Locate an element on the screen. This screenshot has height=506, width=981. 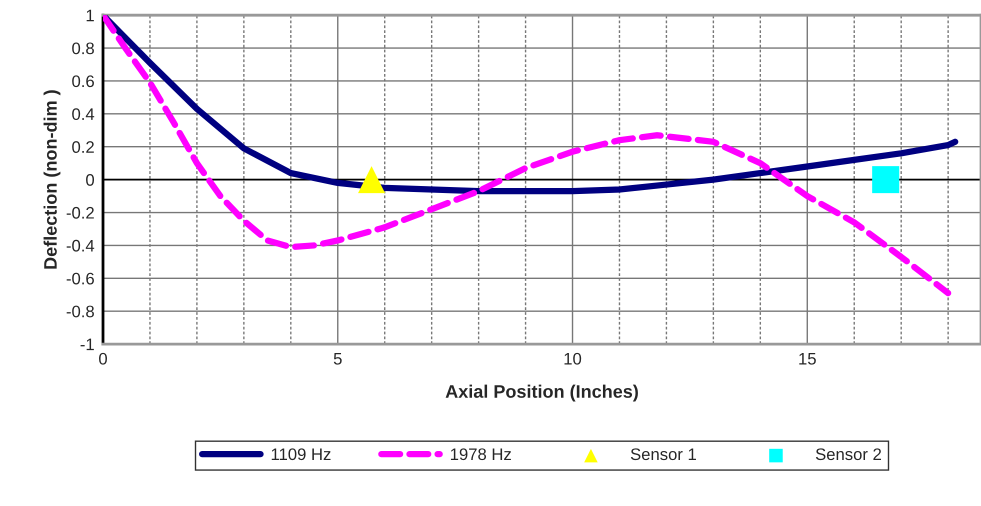
legend-label: 1109 Hz is located at coordinates (301, 454).